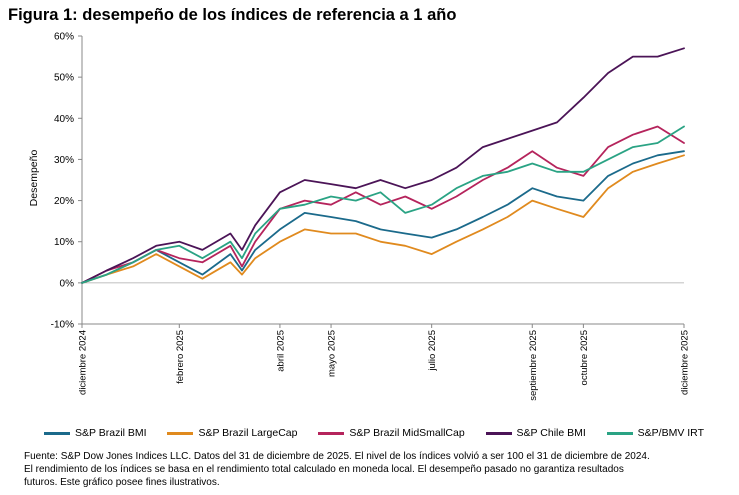 This screenshot has width=739, height=495. Describe the element at coordinates (551, 433) in the screenshot. I see `legend-label: S&P Chile BMI` at that location.